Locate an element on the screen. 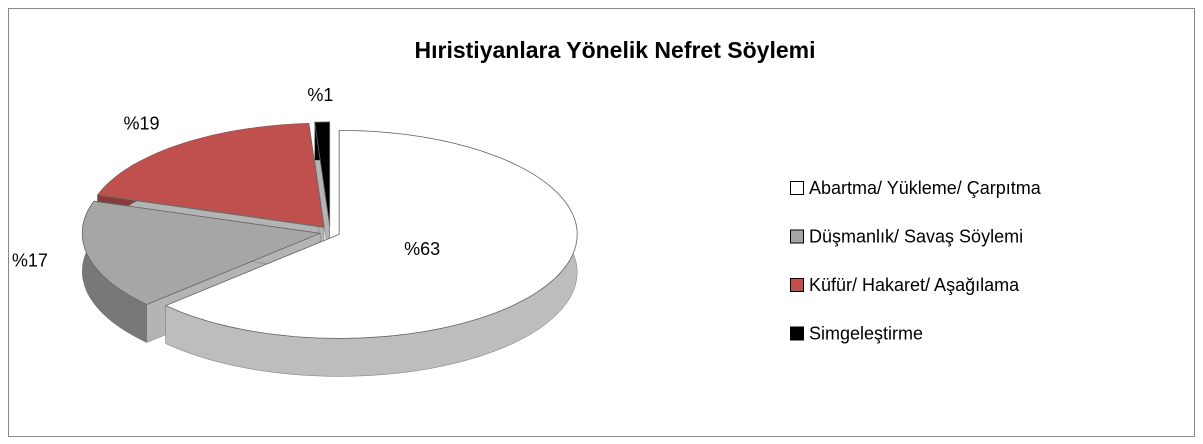 The height and width of the screenshot is (444, 1203). data-label: %17 is located at coordinates (30, 260).